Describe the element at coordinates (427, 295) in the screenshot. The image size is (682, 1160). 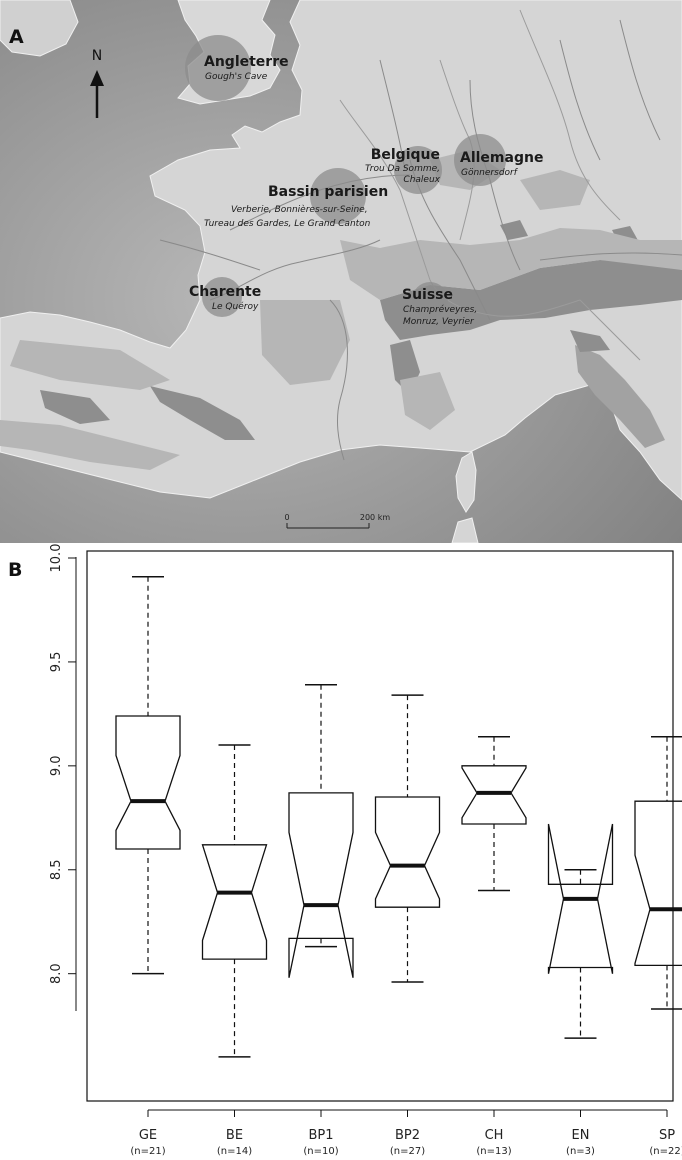
I see `region-label-suisse: Suisse` at that location.